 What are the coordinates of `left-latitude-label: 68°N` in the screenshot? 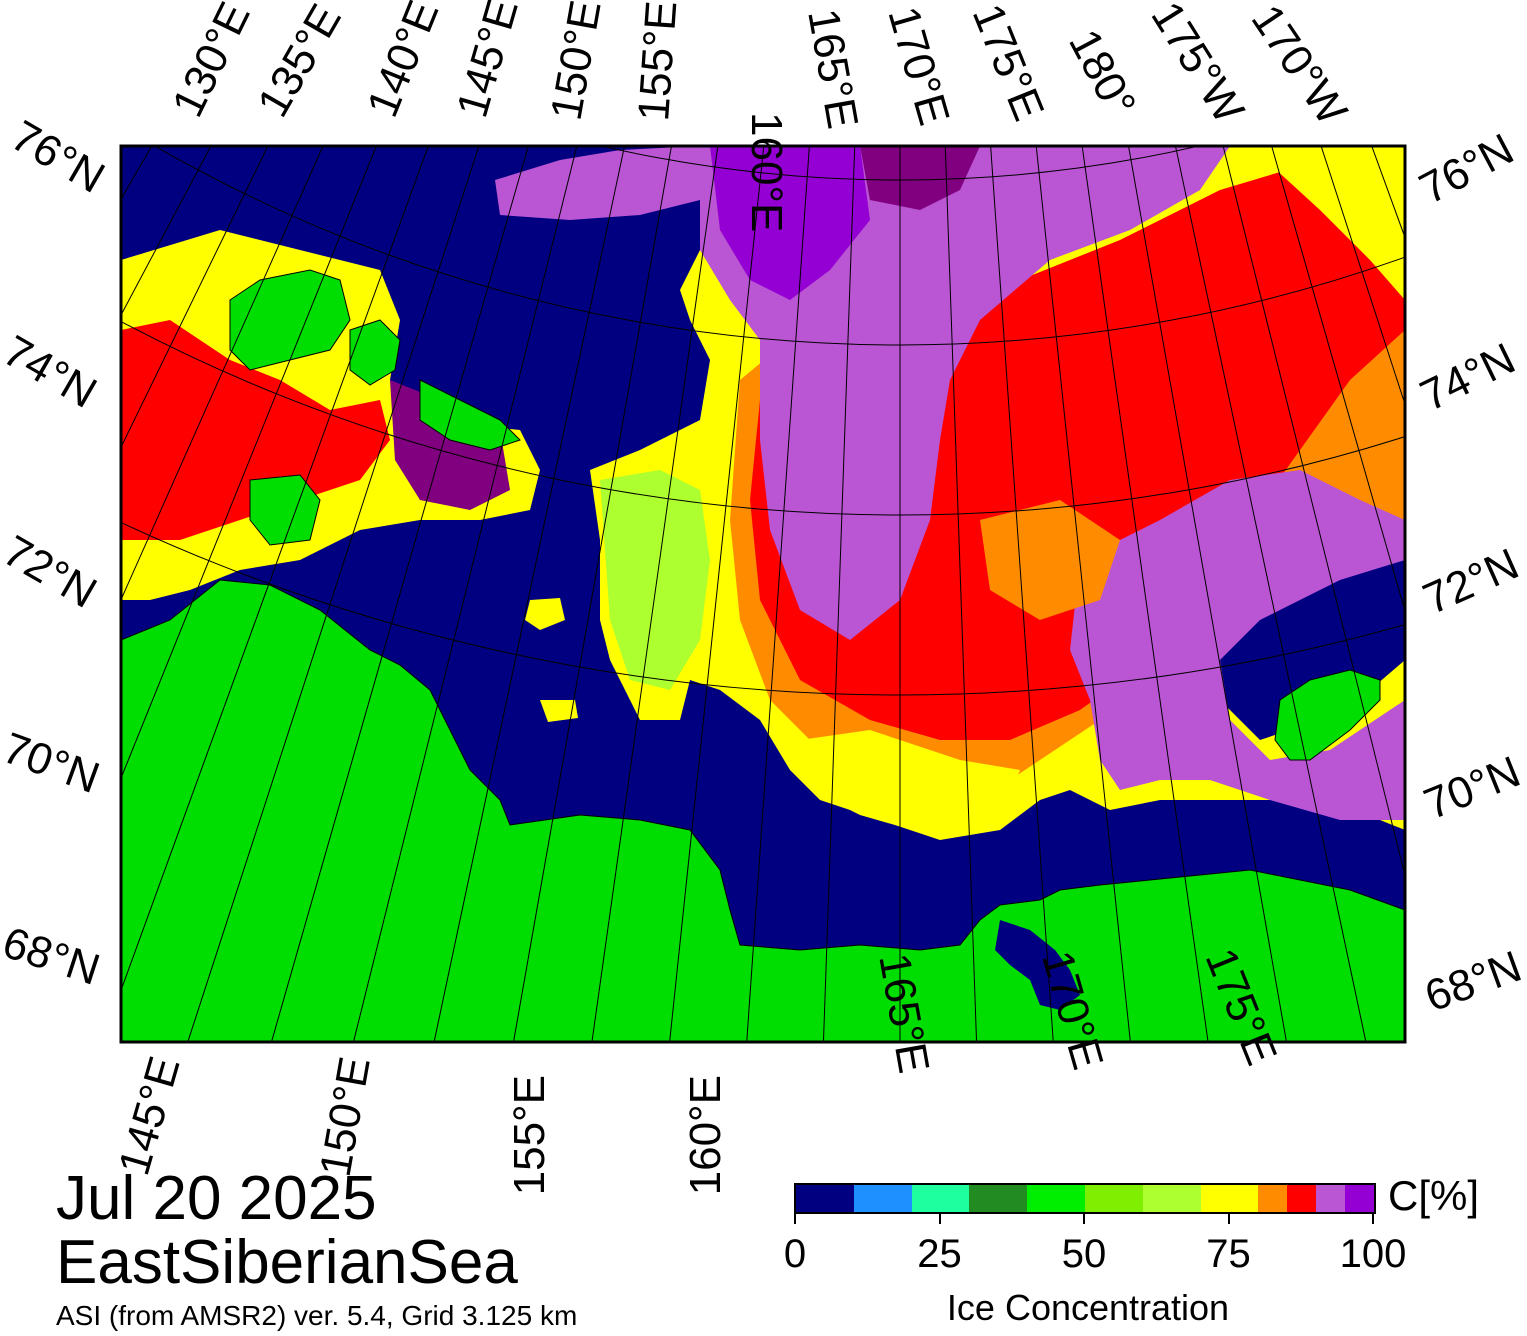 It's located at (53, 956).